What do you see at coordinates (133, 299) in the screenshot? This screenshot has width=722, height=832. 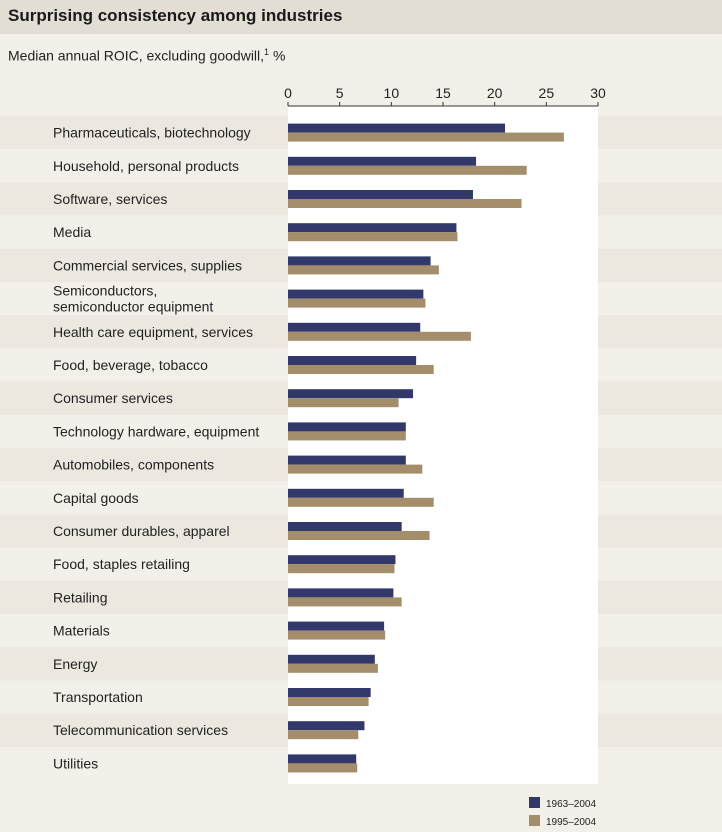 I see `category-label: Semiconductors, semiconductor equipment` at bounding box center [133, 299].